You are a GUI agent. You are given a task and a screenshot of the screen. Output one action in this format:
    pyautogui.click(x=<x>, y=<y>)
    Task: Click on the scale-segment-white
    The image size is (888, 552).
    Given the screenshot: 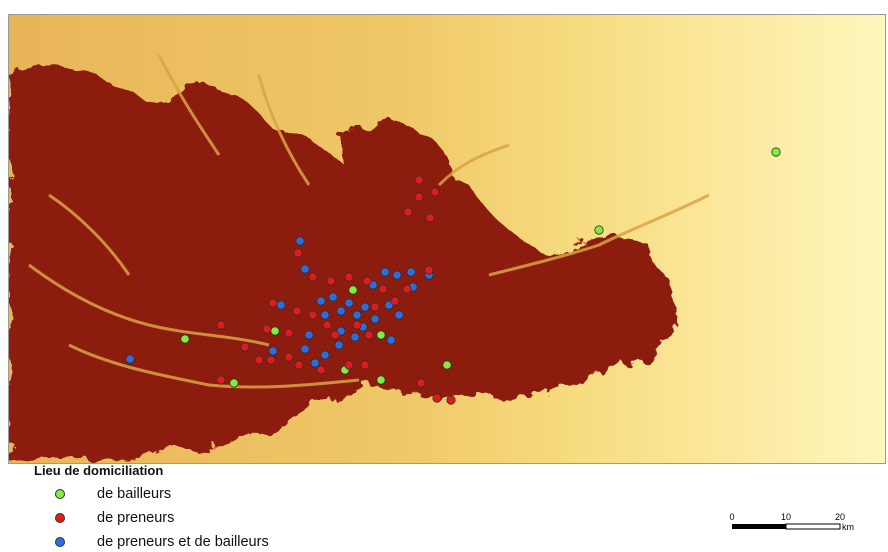 What is the action you would take?
    pyautogui.click(x=813, y=526)
    